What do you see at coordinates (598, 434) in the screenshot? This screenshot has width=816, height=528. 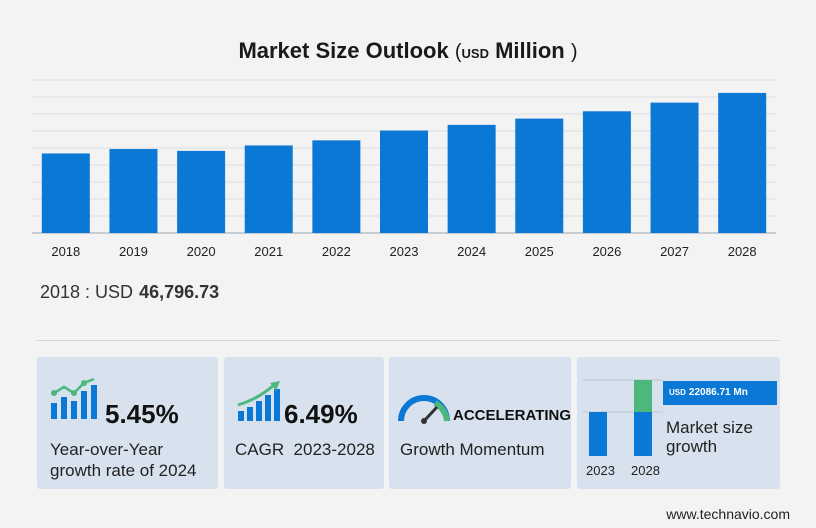 I see `mini-bar-2023` at bounding box center [598, 434].